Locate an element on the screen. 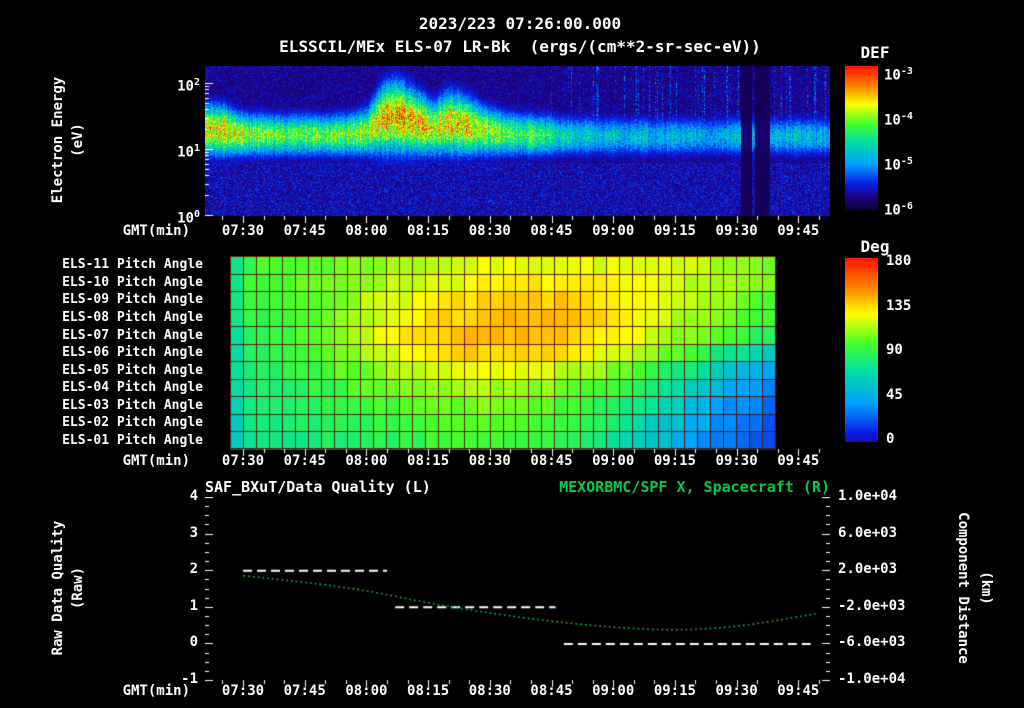 The image size is (1024, 708). deg-cbar-tick: 0 is located at coordinates (890, 439).